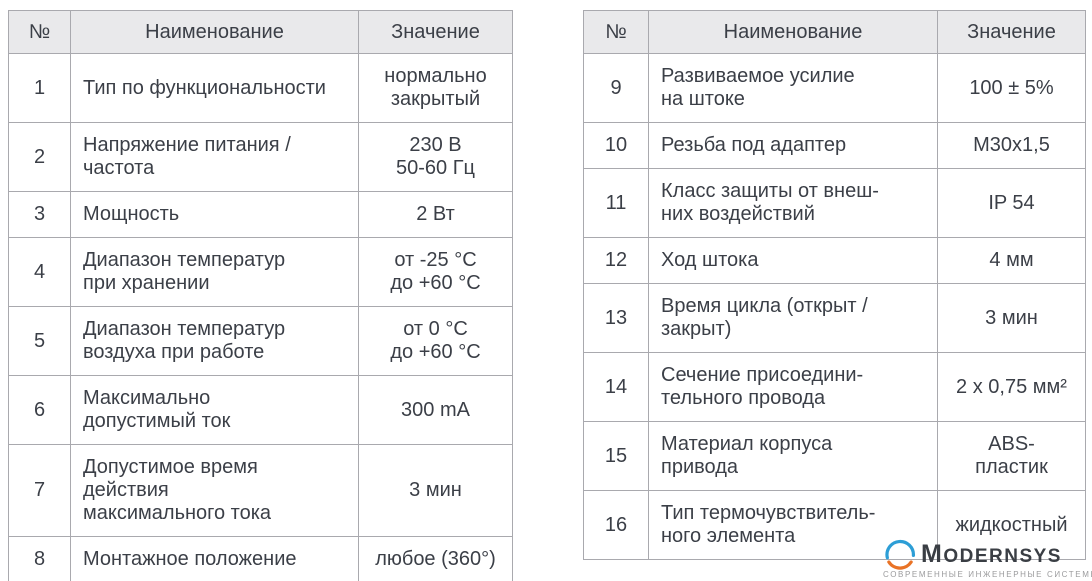 The height and width of the screenshot is (581, 1092). Describe the element at coordinates (793, 88) in the screenshot. I see `cell-parameter-name: Развиваемое усилие на штоке` at that location.